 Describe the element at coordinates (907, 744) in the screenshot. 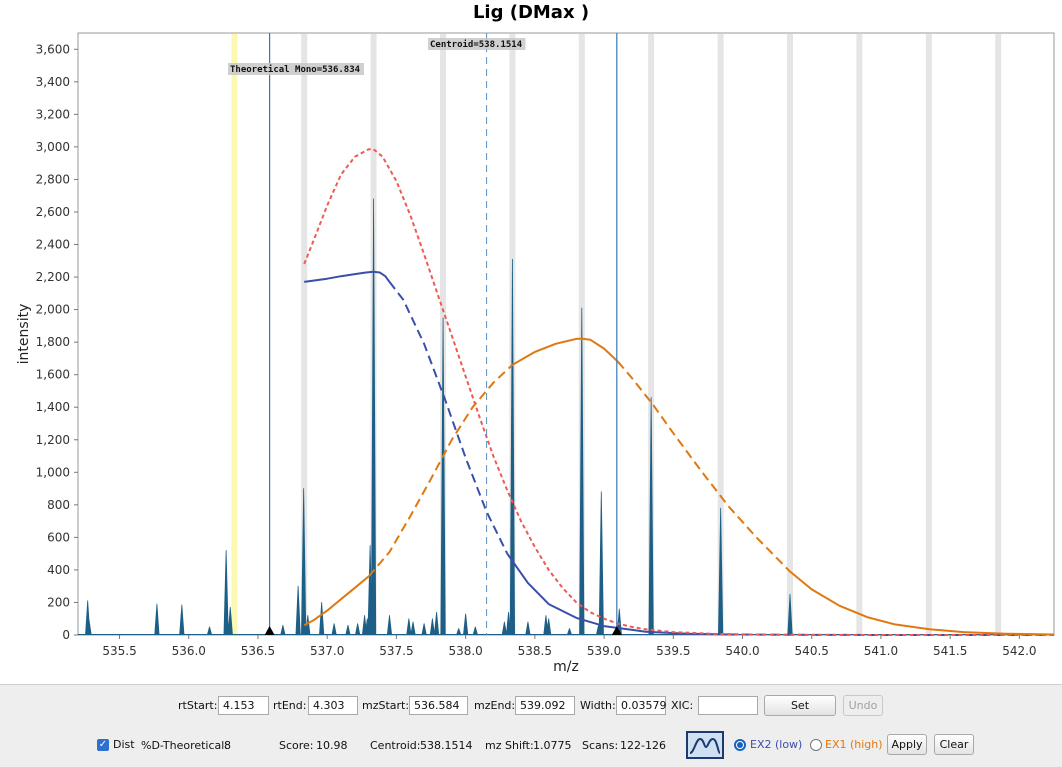

I see `apply-button: Apply` at that location.